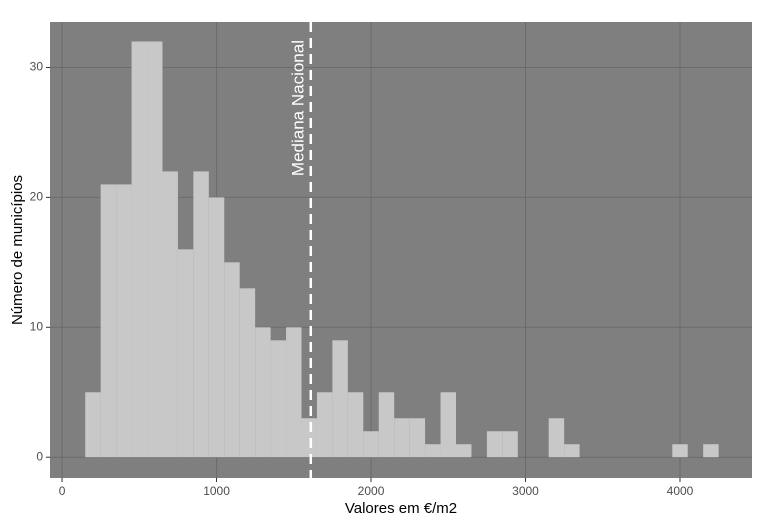 Image resolution: width=778 pixels, height=523 pixels. What do you see at coordinates (680, 491) in the screenshot?
I see `x-tick-label: 4000` at bounding box center [680, 491].